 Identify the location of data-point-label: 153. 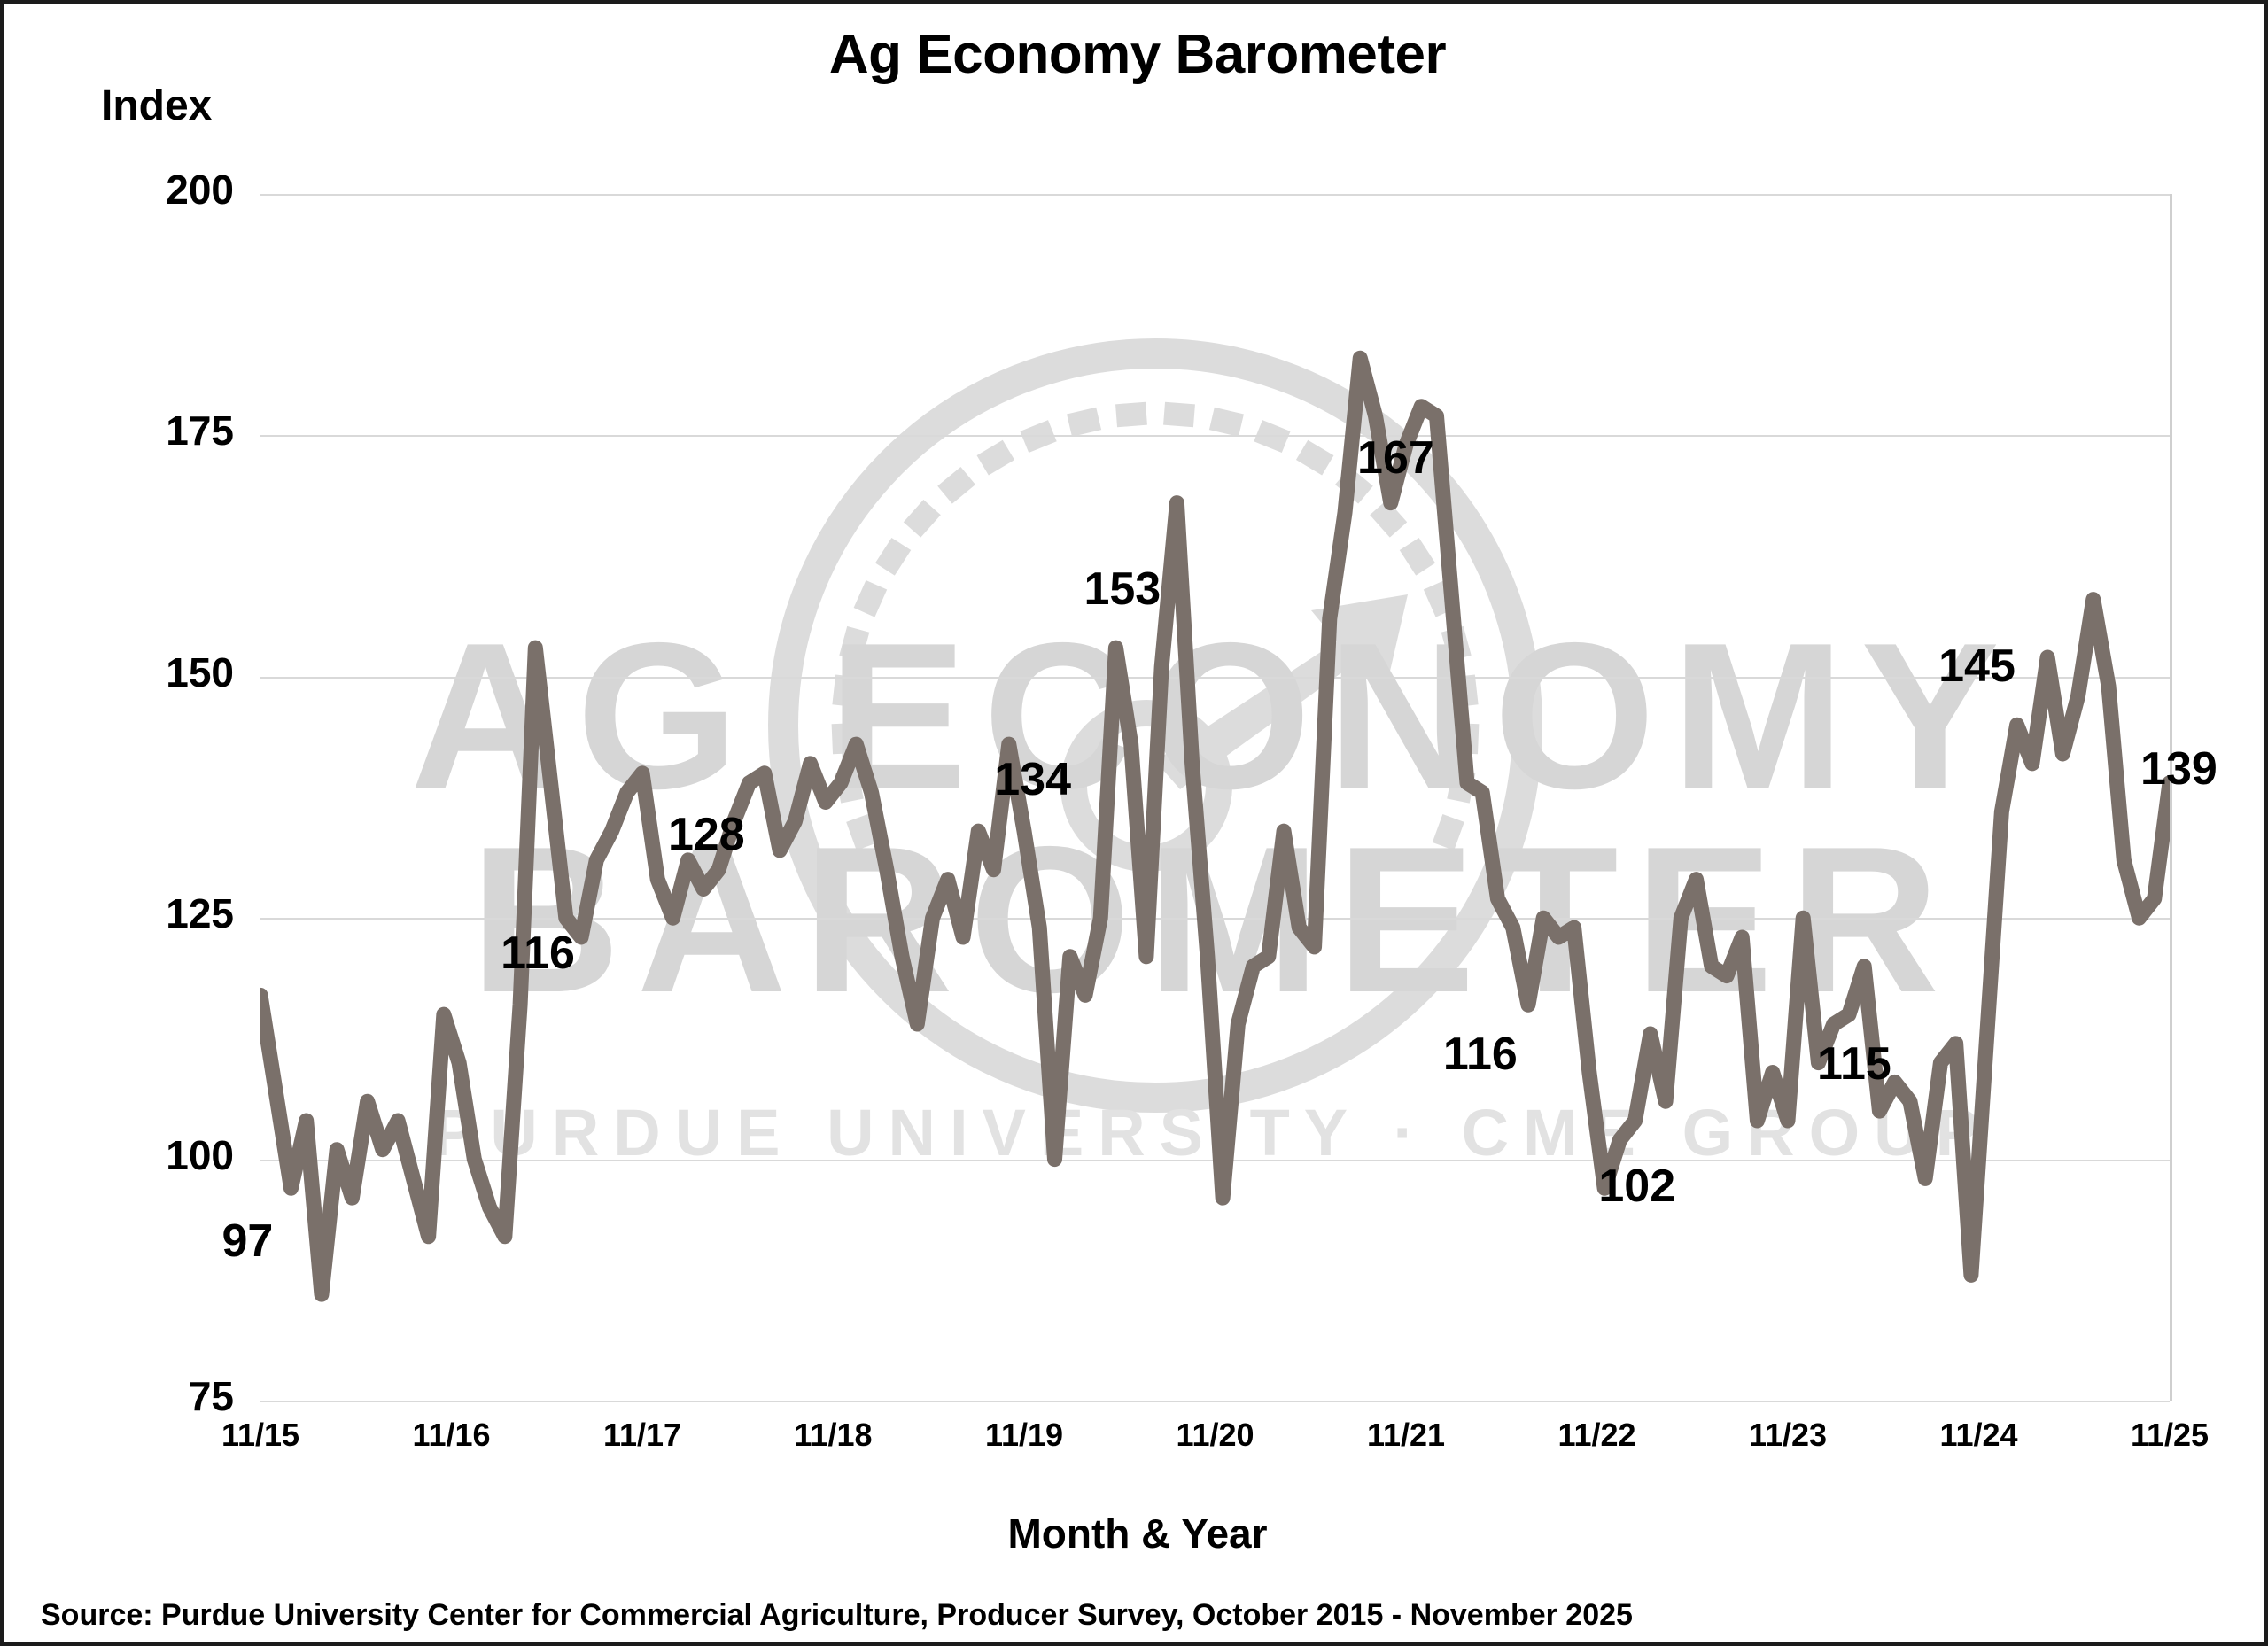
(1122, 589).